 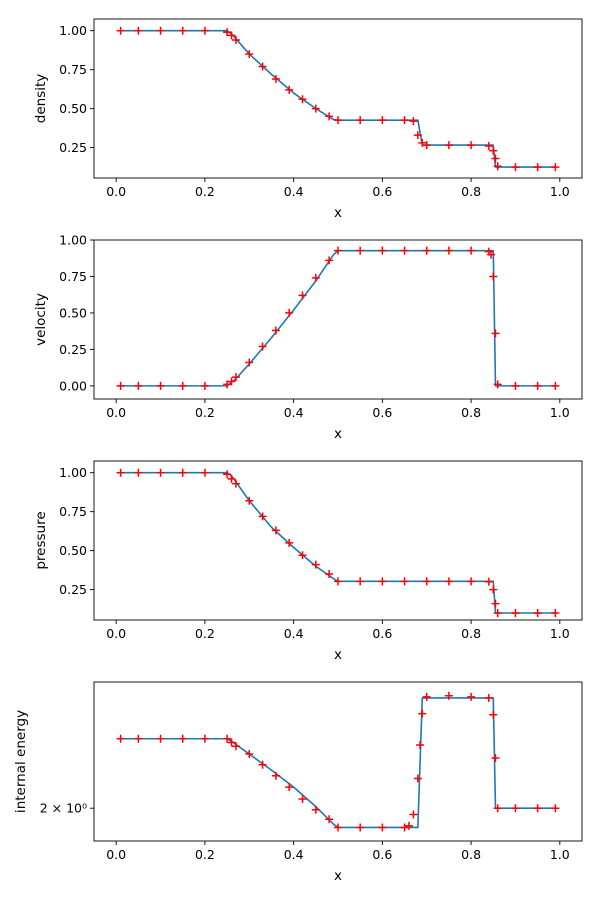 What do you see at coordinates (73, 30) in the screenshot?
I see `y-tick-label: 1.00` at bounding box center [73, 30].